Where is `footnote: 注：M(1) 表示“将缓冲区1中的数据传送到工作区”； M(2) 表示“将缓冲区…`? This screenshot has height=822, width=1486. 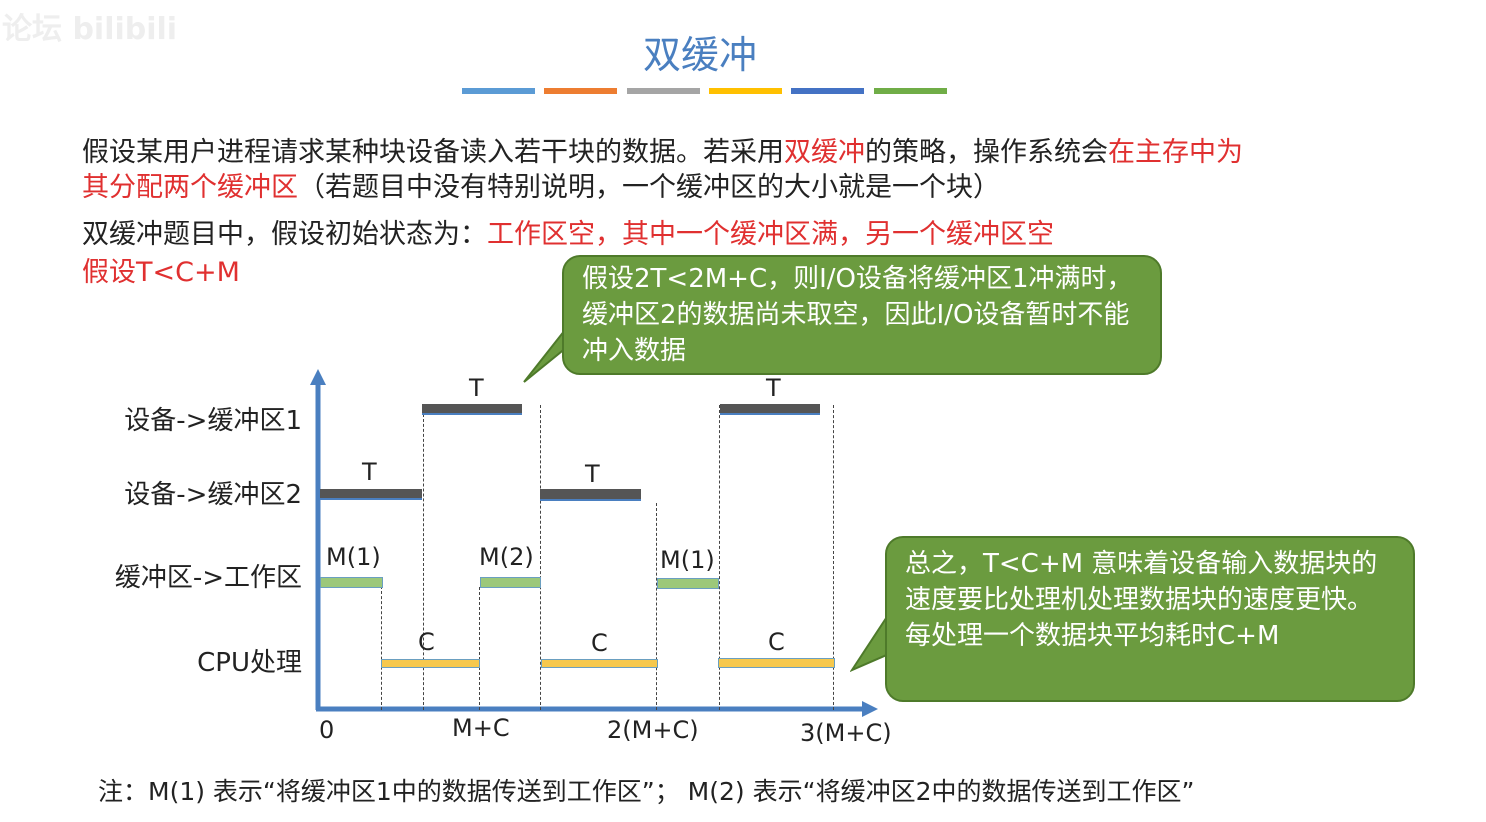
footnote: 注：M(1) 表示“将缓冲区1中的数据传送到工作区”； M(2) 表示“将缓冲区… is located at coordinates (646, 791).